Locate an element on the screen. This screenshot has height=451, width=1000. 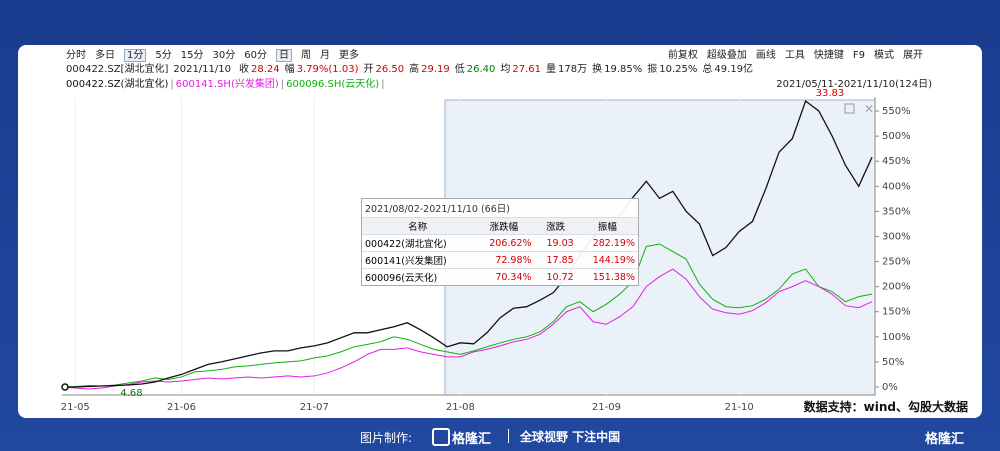
divider is located at coordinates (508, 436).